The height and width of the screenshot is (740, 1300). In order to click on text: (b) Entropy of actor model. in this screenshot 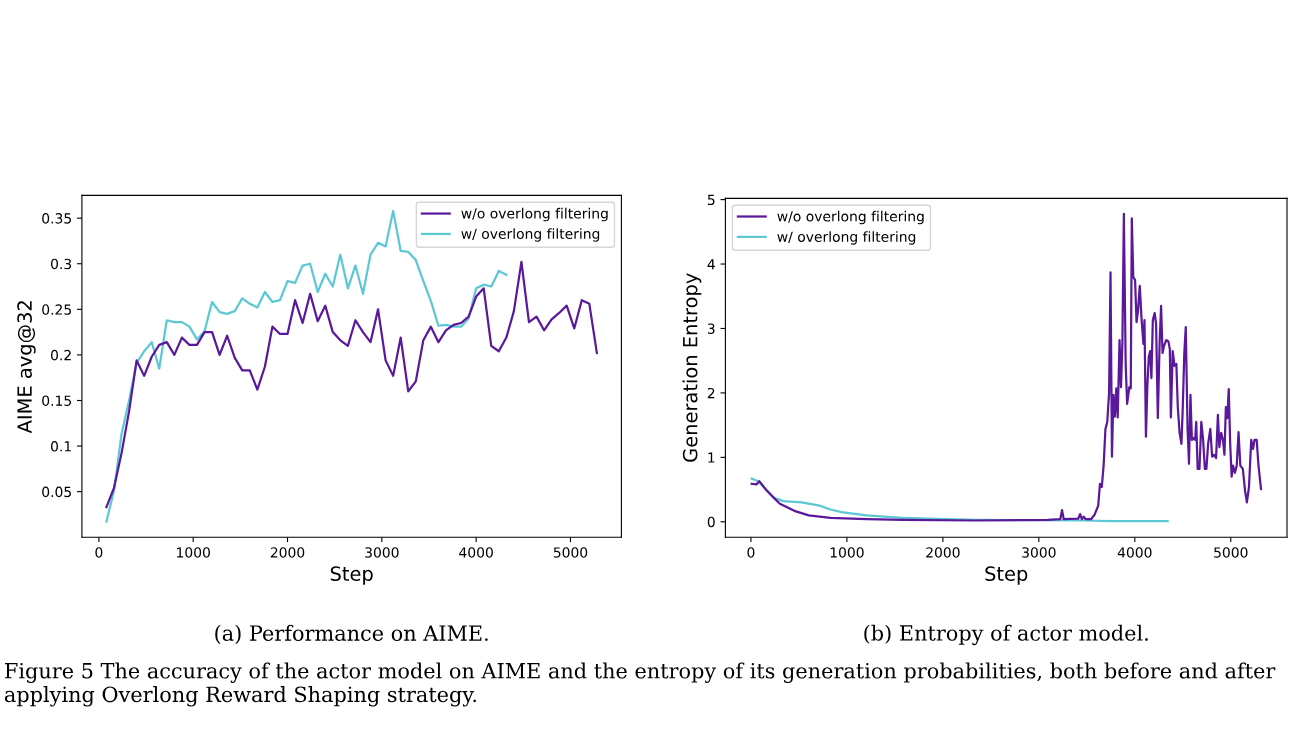, I will do `click(1006, 635)`.